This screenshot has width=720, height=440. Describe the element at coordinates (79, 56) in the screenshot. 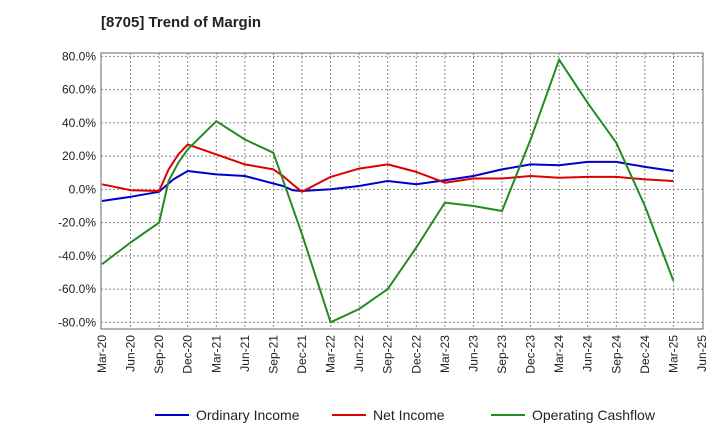

I see `y-tick-label: 80.0%` at that location.